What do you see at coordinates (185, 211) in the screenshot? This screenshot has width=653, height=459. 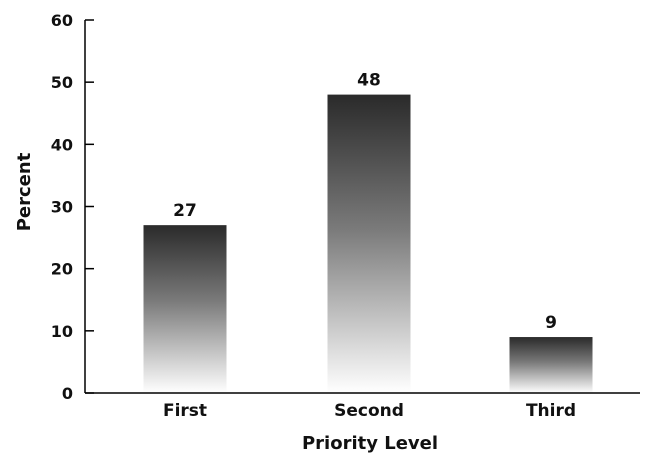 I see `data-label-first: 27` at bounding box center [185, 211].